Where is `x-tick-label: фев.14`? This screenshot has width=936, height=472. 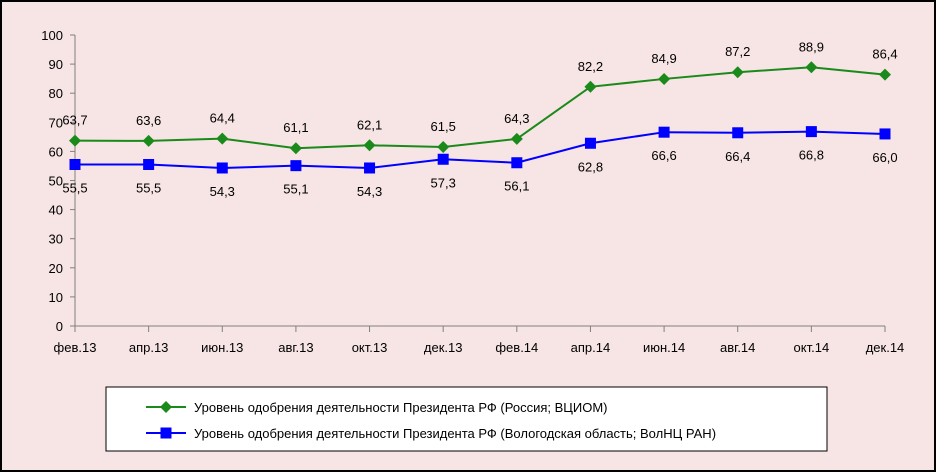 x-tick-label: фев.14 is located at coordinates (516, 347).